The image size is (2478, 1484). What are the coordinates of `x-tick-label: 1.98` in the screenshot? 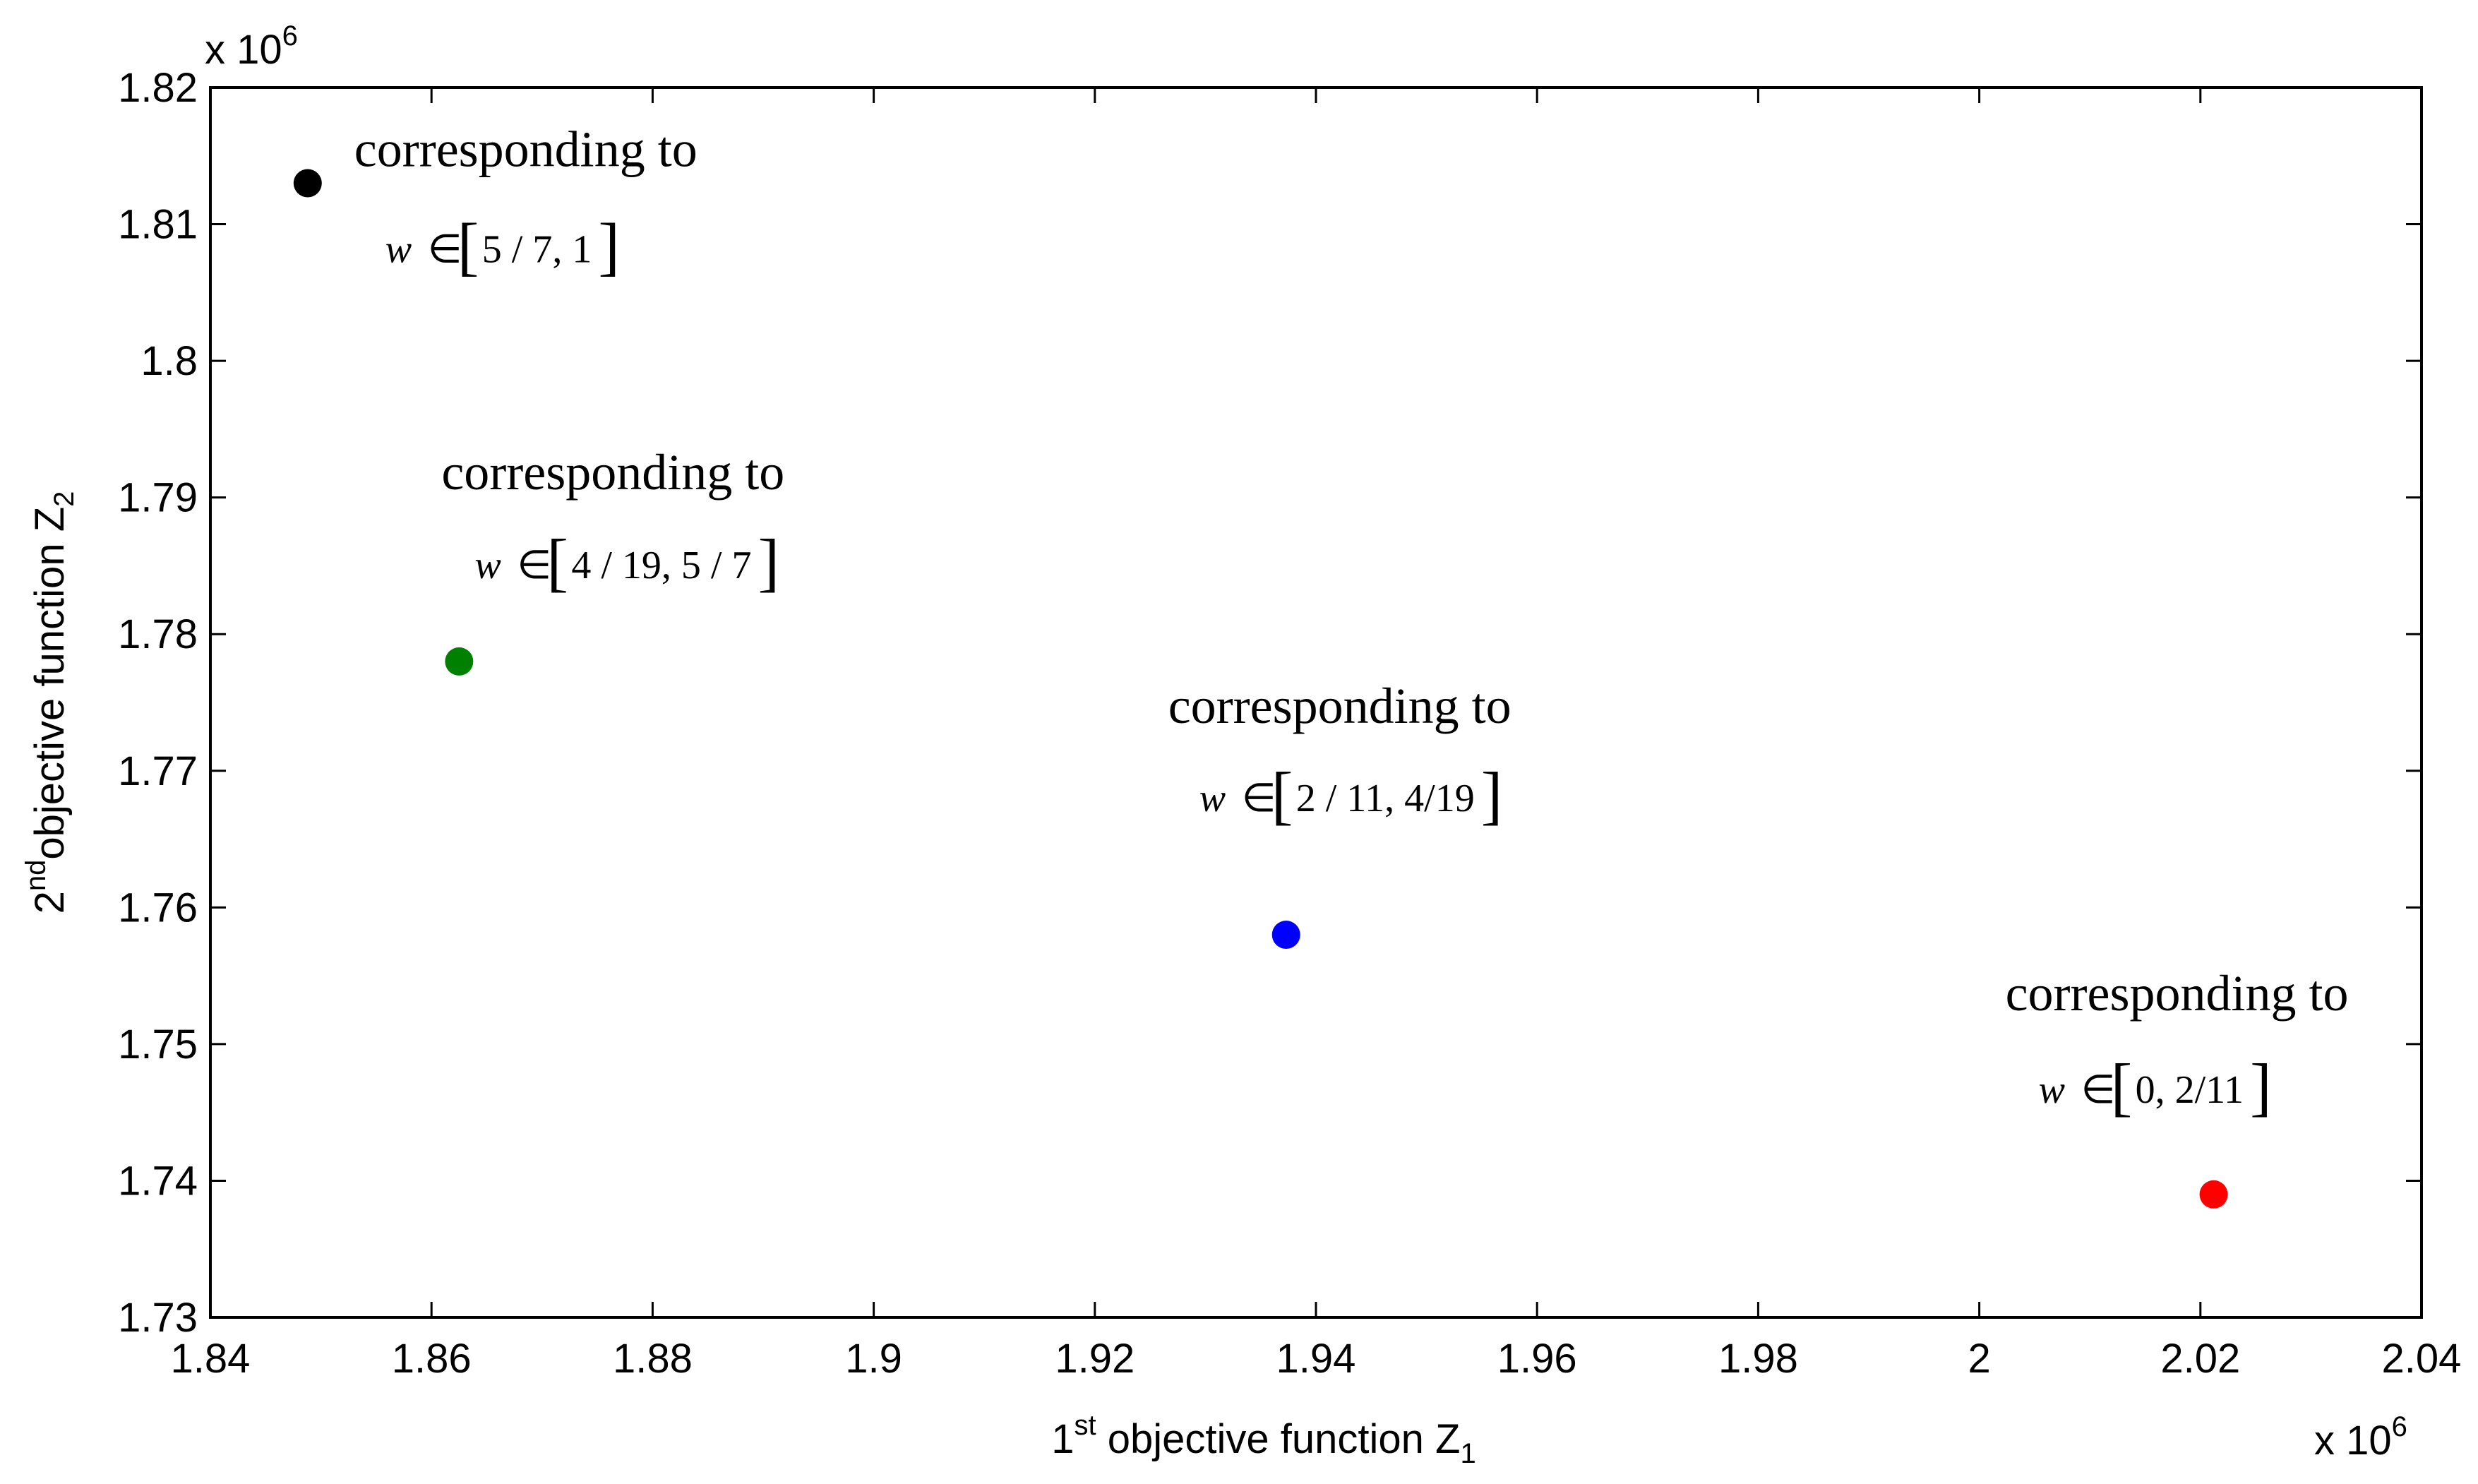 It's located at (1758, 1359).